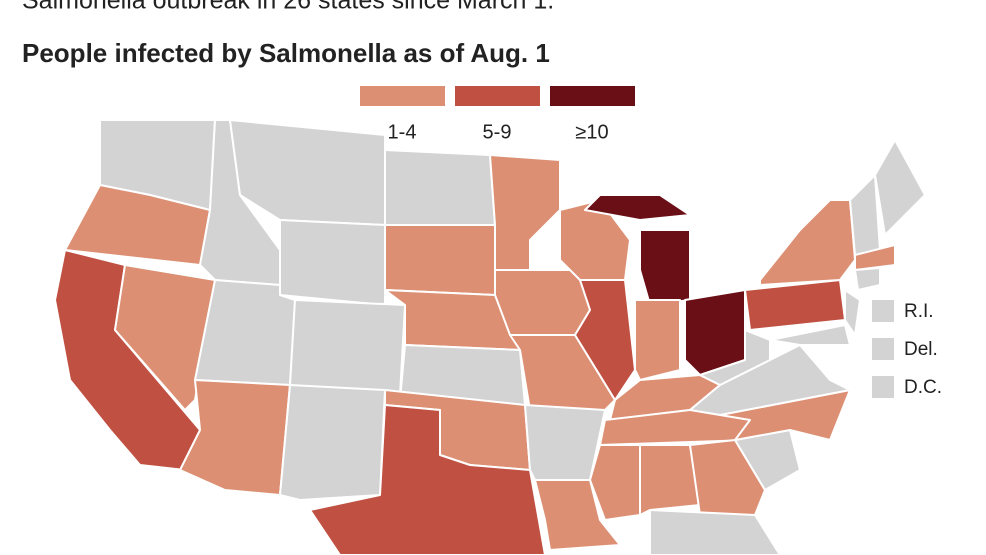 This screenshot has height=555, width=986. I want to click on legend-label: 5-9, so click(497, 132).